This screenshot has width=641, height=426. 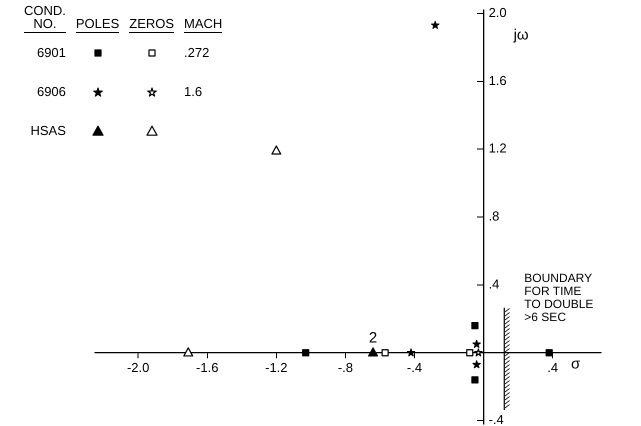 What do you see at coordinates (414, 368) in the screenshot?
I see `x-tick-label: -.4` at bounding box center [414, 368].